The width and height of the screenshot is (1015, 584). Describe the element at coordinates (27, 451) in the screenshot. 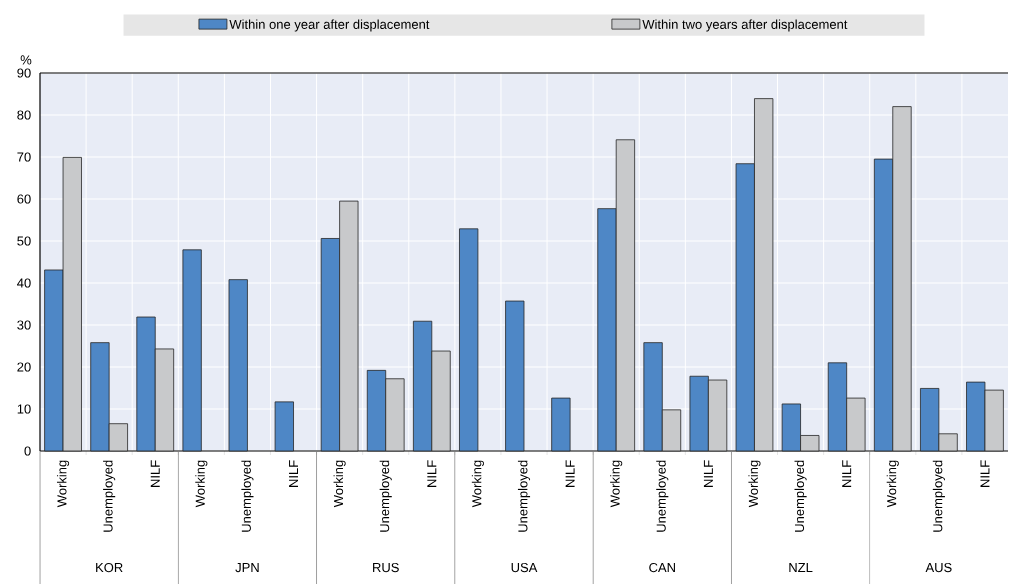

I see `y-tick-label: 0` at that location.